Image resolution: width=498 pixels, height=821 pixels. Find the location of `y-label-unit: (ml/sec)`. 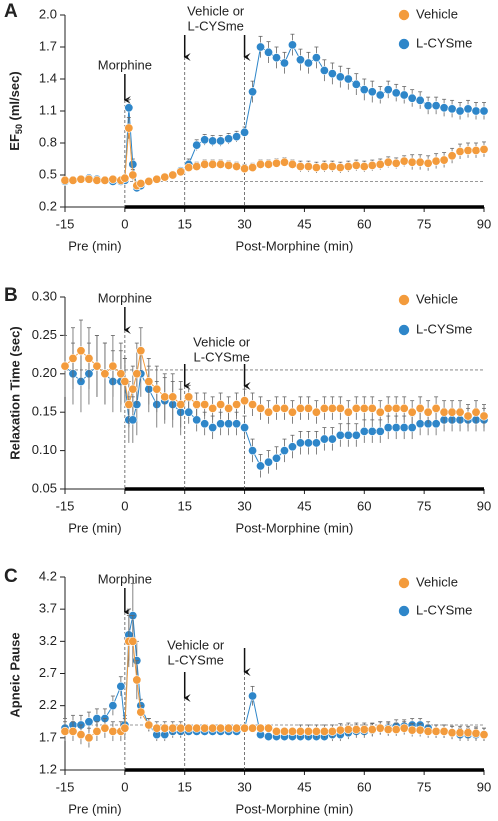

y-label-unit: (ml/sec) is located at coordinates (14, 97).